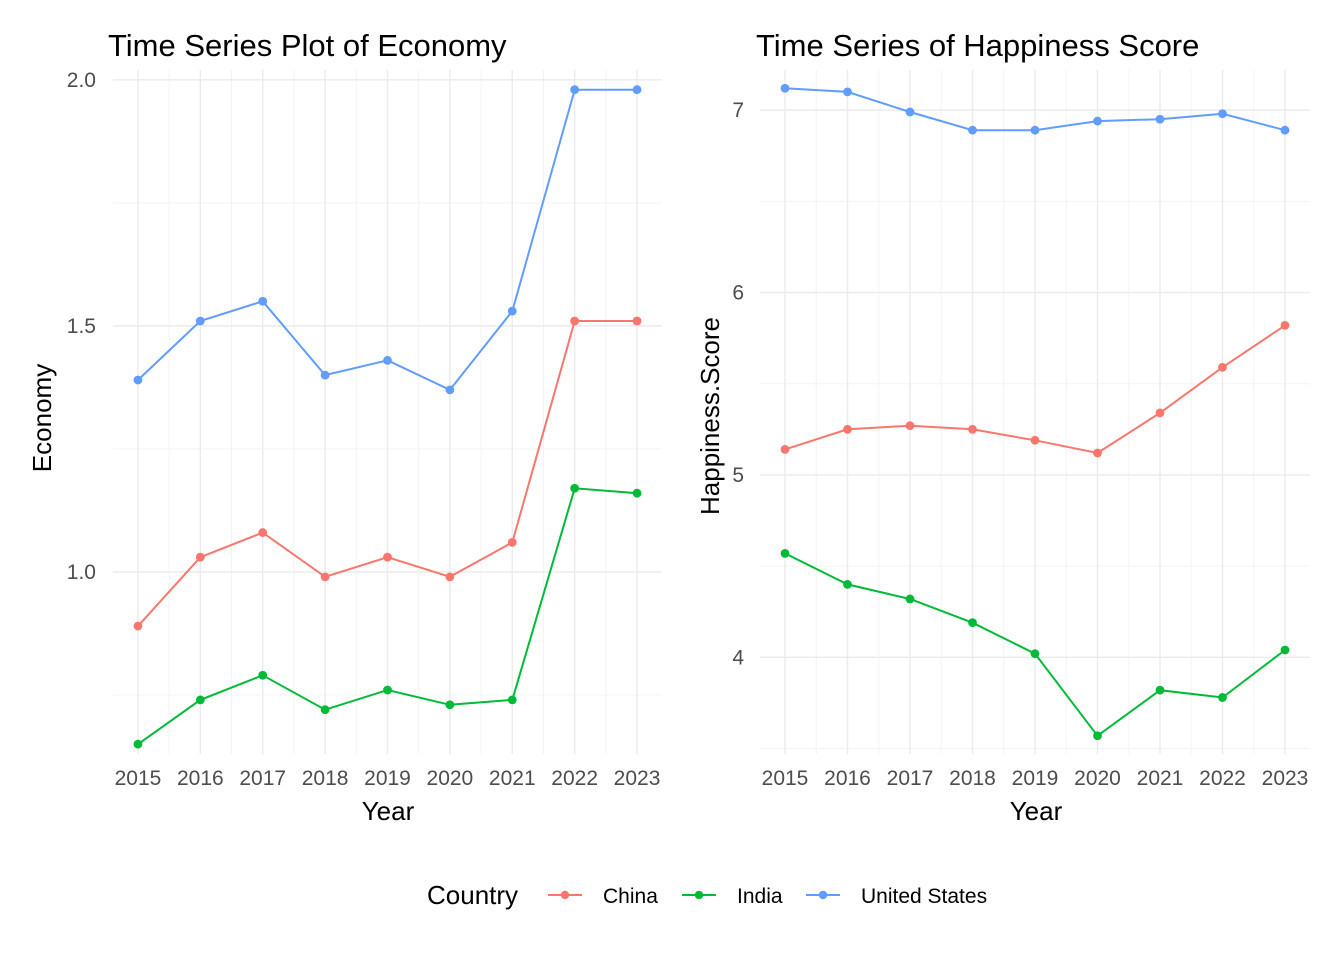 Image resolution: width=1344 pixels, height=960 pixels. What do you see at coordinates (1222, 697) in the screenshot?
I see `happiness-point-india-2022` at bounding box center [1222, 697].